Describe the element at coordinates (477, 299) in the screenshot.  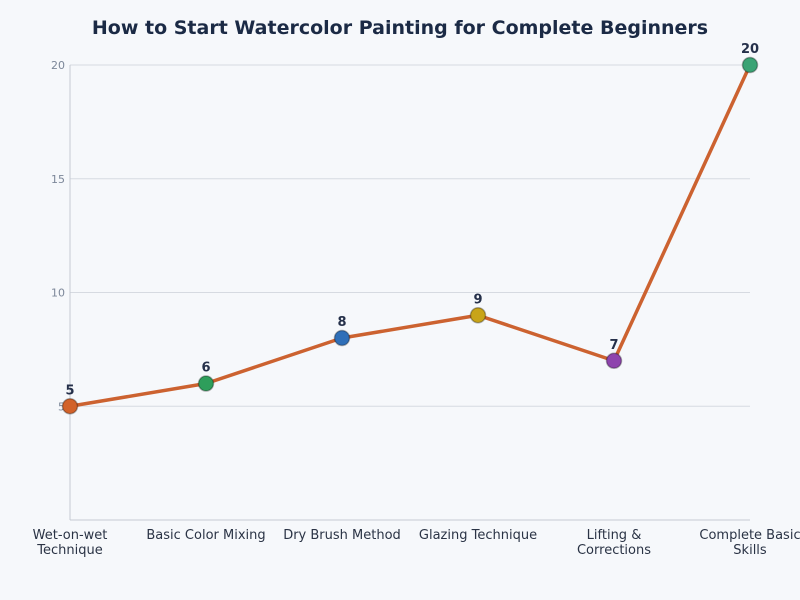
I see `data-label: 9` at that location.